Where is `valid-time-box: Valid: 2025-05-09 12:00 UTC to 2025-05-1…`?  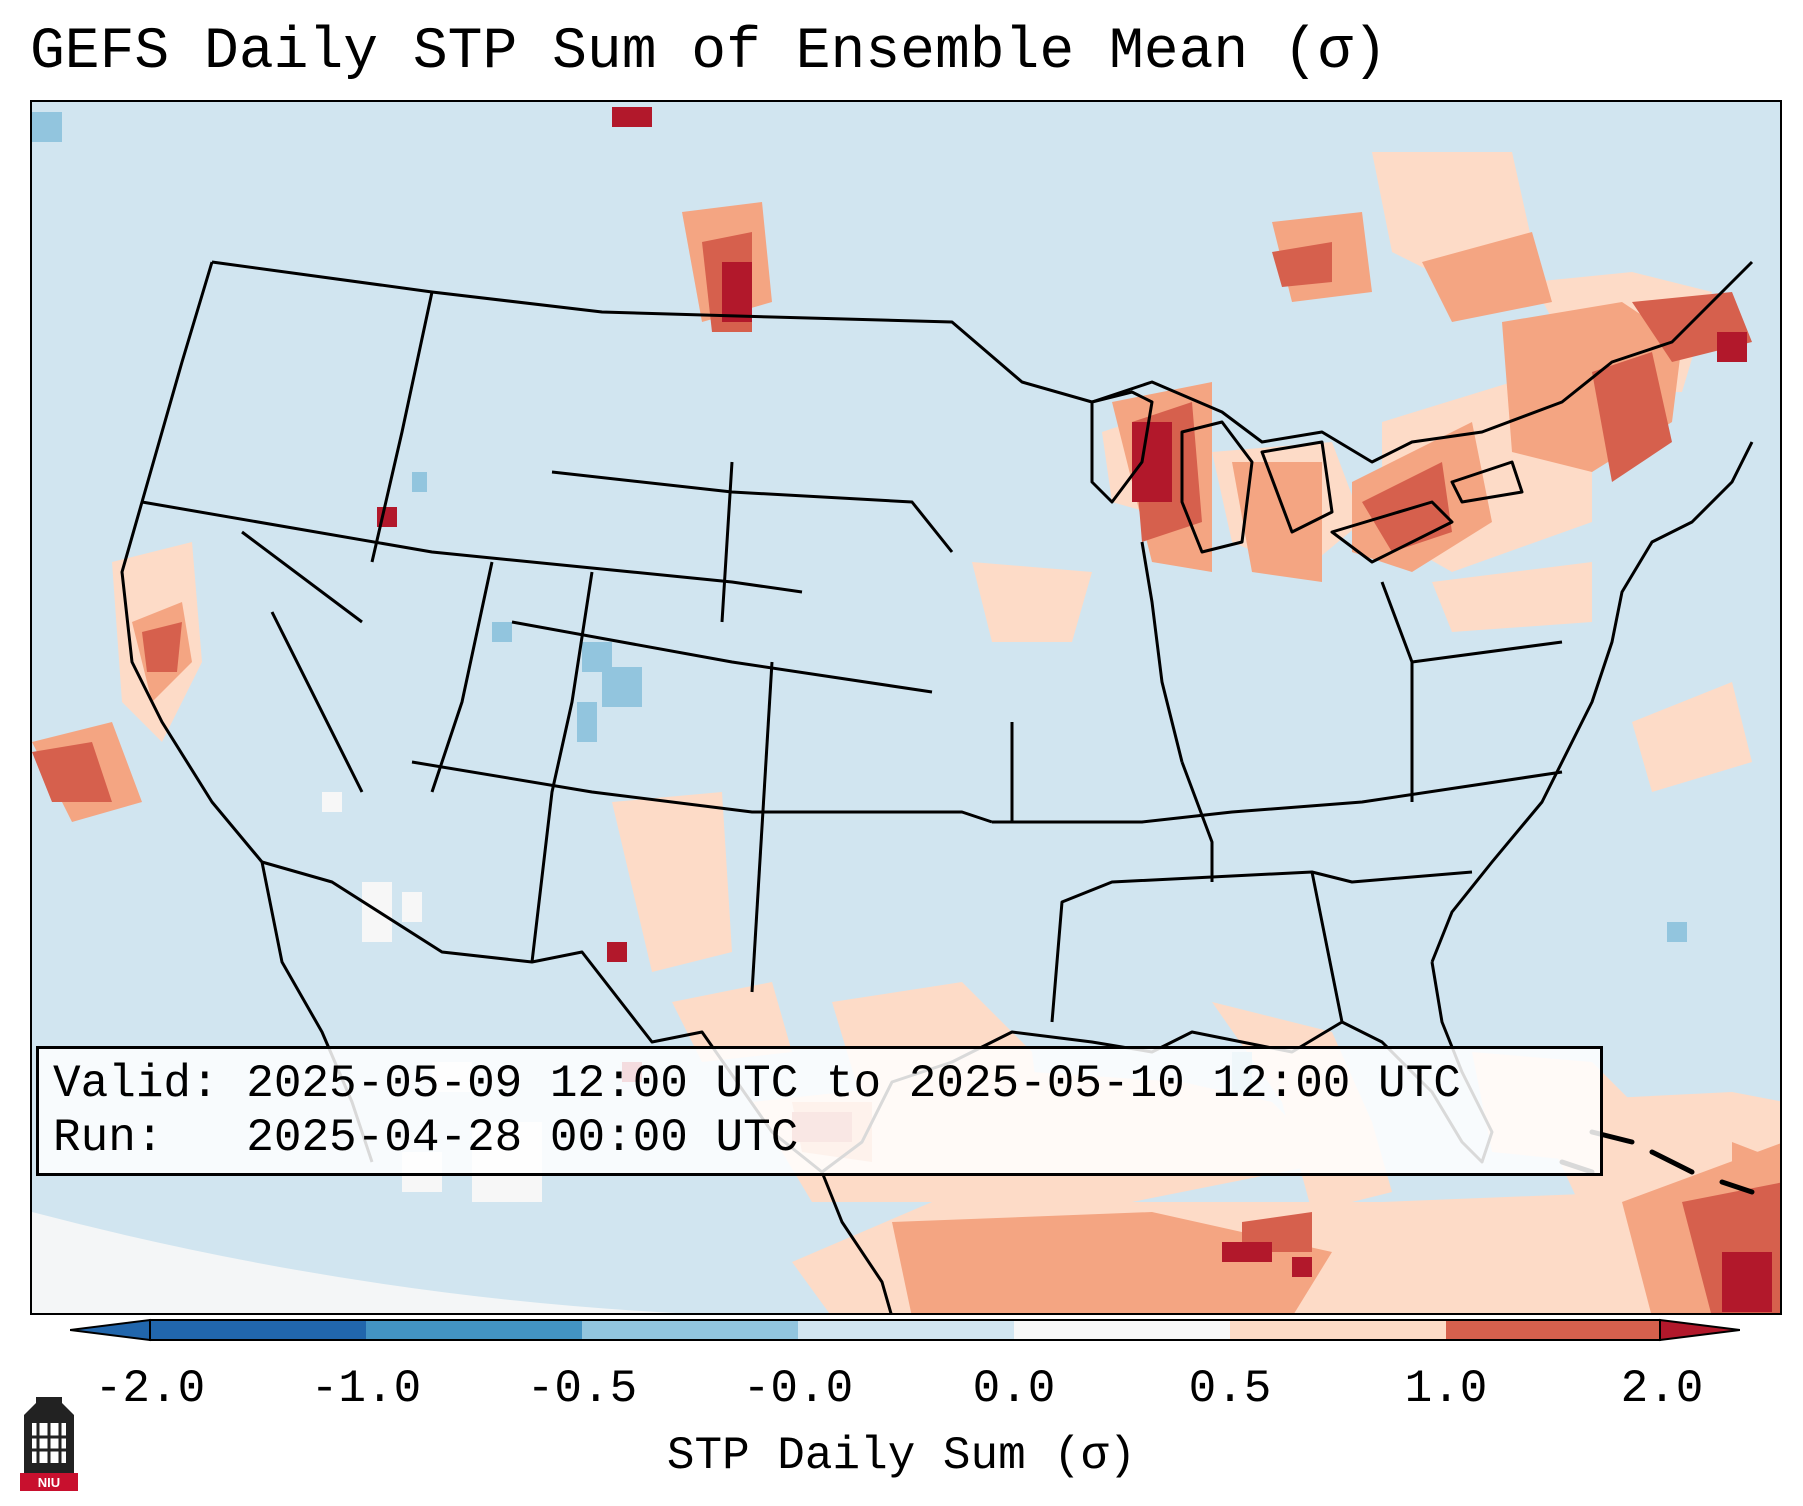
valid-time-box: Valid: 2025-05-09 12:00 UTC to 2025-05-1… is located at coordinates (819, 1111).